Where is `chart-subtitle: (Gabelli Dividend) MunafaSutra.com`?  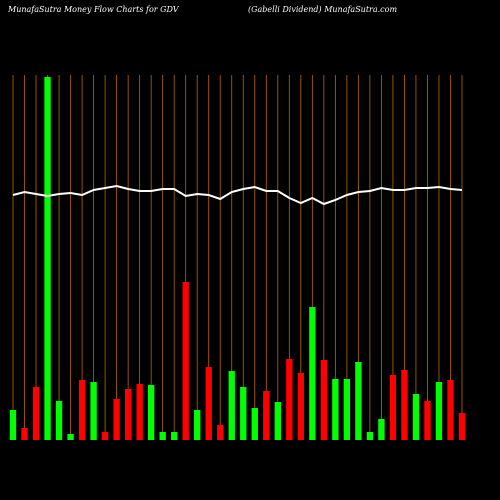
chart-subtitle: (Gabelli Dividend) MunafaSutra.com is located at coordinates (322, 9).